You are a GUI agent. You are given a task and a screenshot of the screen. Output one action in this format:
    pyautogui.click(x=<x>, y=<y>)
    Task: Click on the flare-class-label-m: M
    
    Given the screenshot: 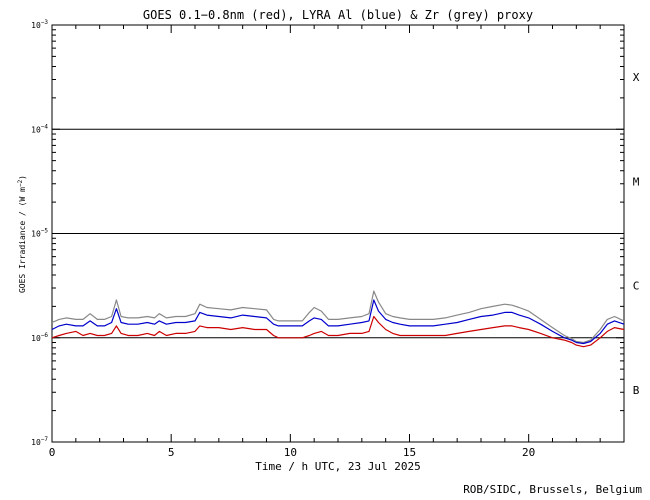 What is the action you would take?
    pyautogui.click(x=636, y=181)
    